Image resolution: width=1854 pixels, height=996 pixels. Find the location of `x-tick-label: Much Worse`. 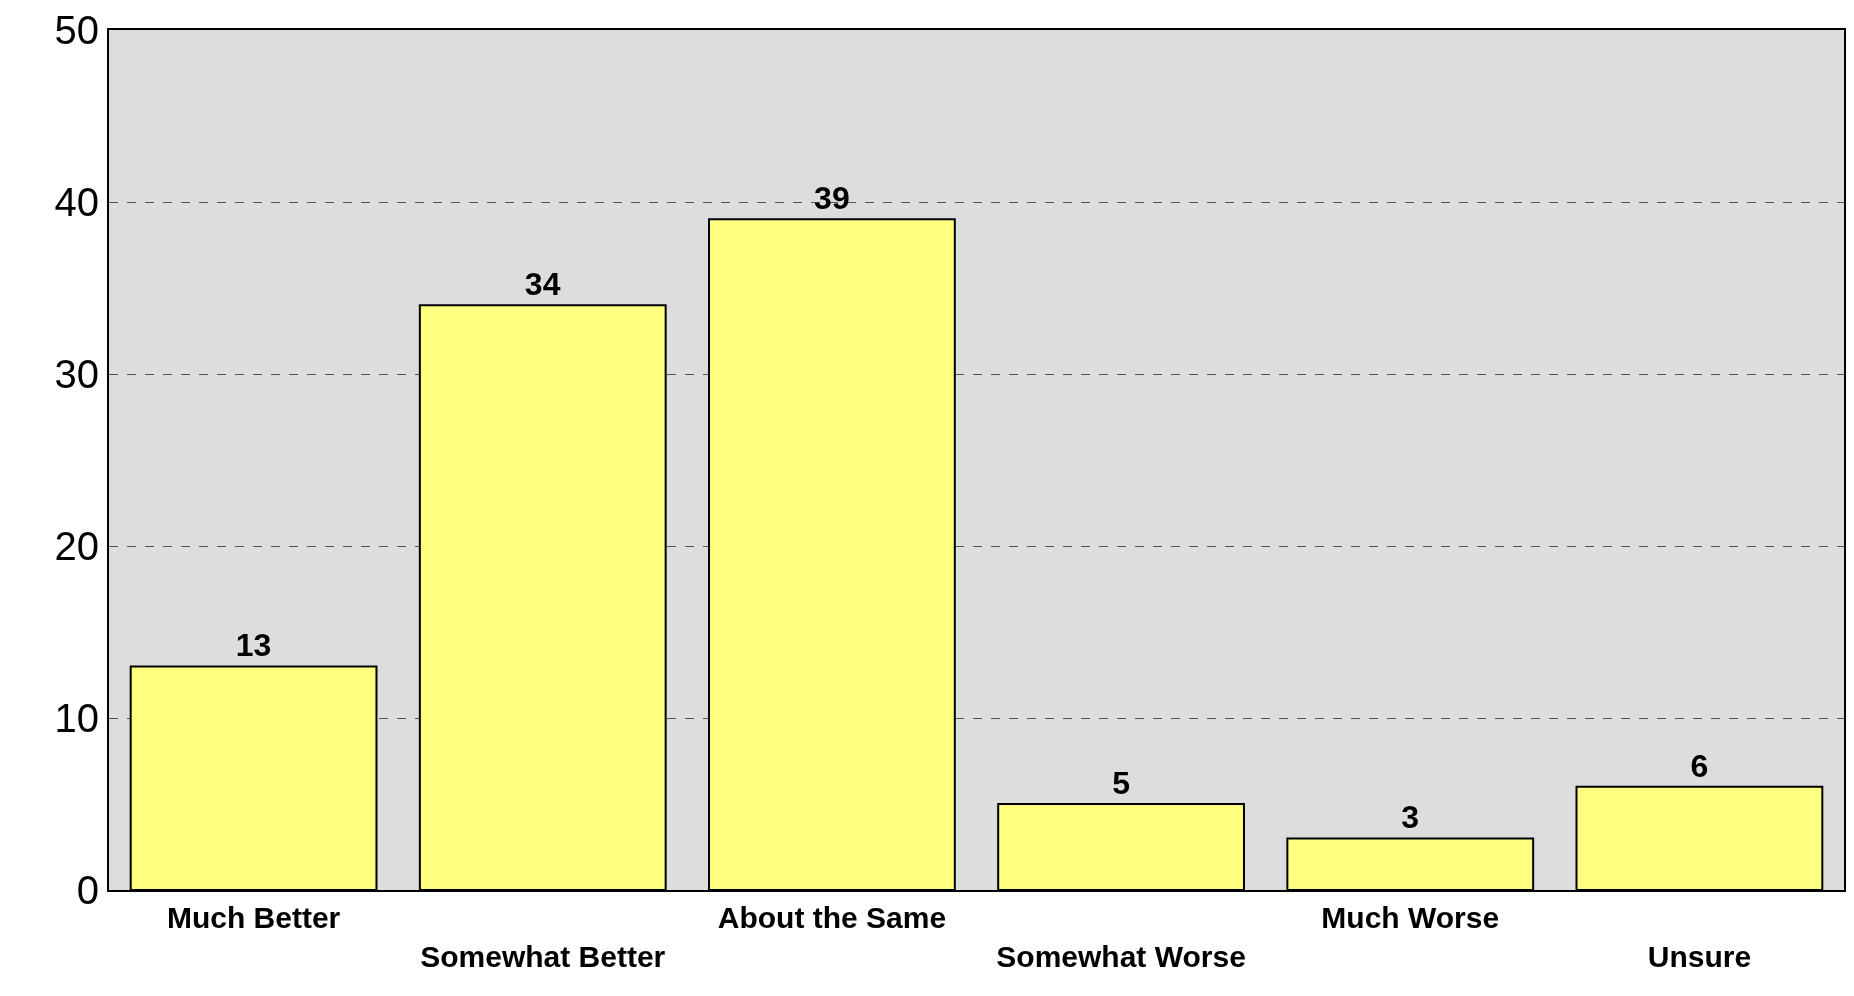

x-tick-label: Much Worse is located at coordinates (1410, 917).